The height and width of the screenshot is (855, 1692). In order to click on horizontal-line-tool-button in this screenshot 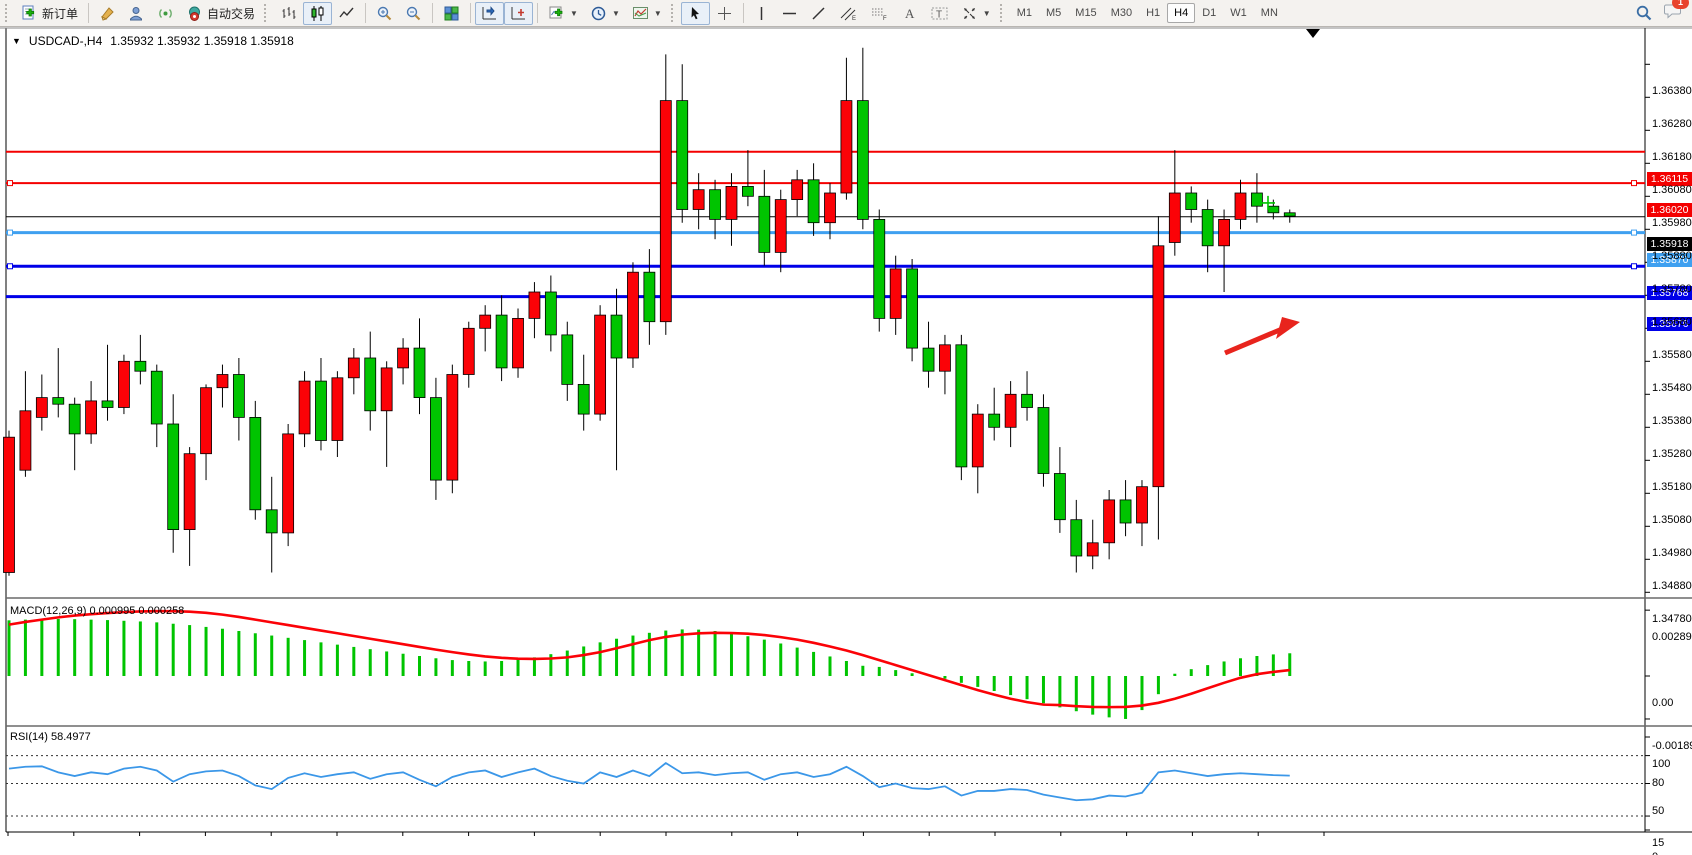, I will do `click(789, 13)`.